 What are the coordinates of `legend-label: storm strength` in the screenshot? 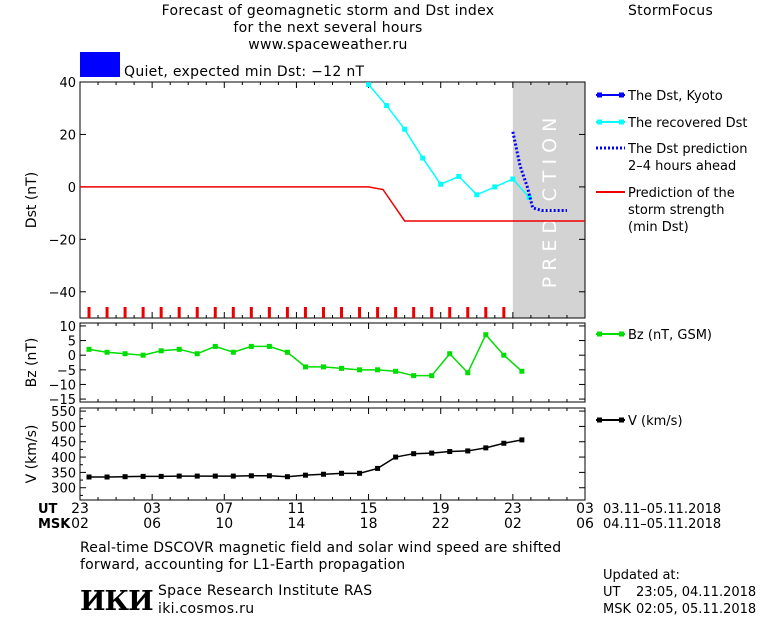 It's located at (676, 210).